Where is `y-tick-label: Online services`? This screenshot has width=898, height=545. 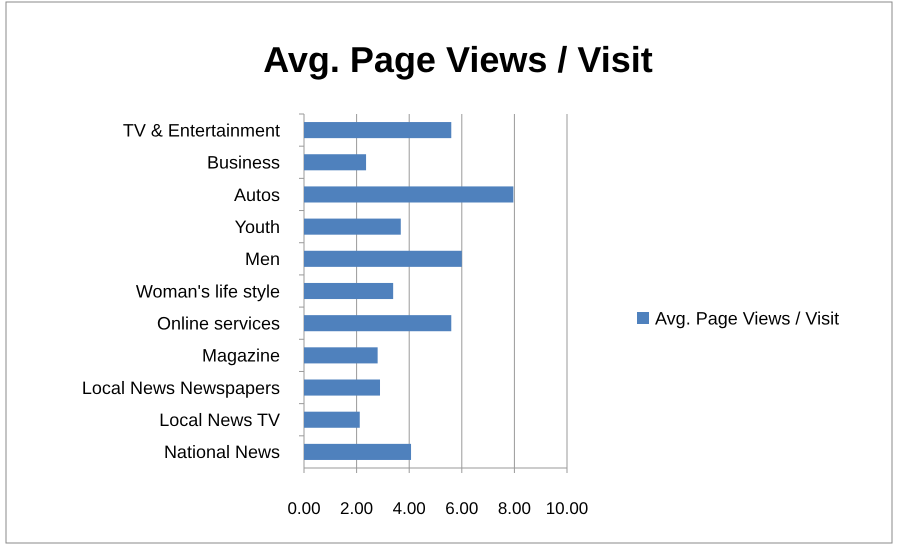
y-tick-label: Online services is located at coordinates (218, 323).